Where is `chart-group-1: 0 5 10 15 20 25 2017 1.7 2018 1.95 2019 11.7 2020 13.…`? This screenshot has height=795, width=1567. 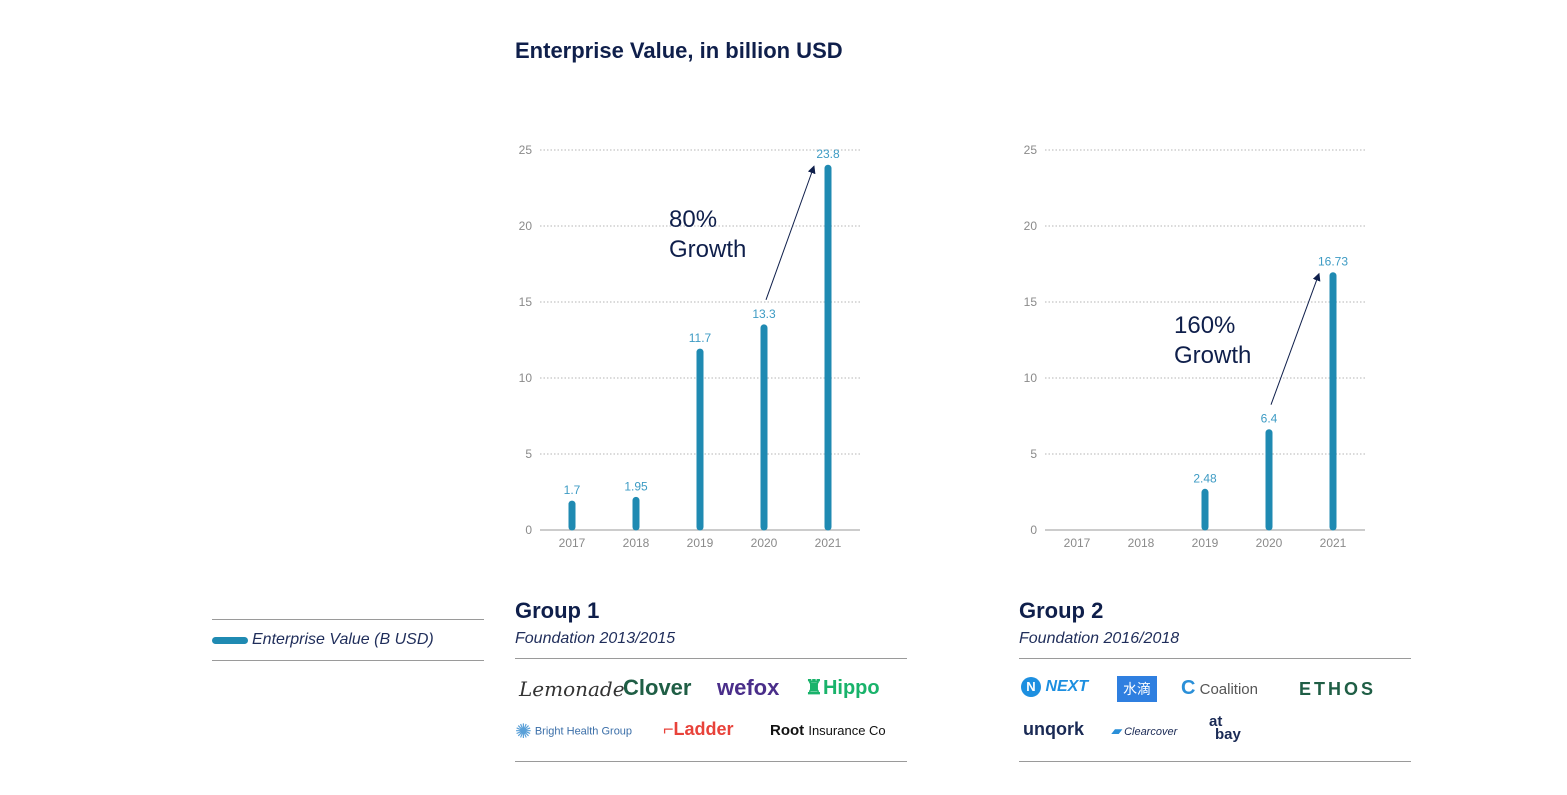 chart-group-1: 0 5 10 15 20 25 2017 1.7 2018 1.95 2019 11.7 2020 13.… is located at coordinates (689, 346).